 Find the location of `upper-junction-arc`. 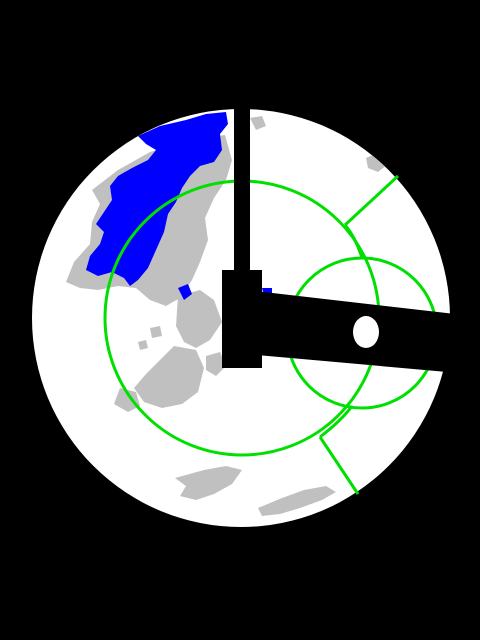

upper-junction-arc is located at coordinates (353, 241).